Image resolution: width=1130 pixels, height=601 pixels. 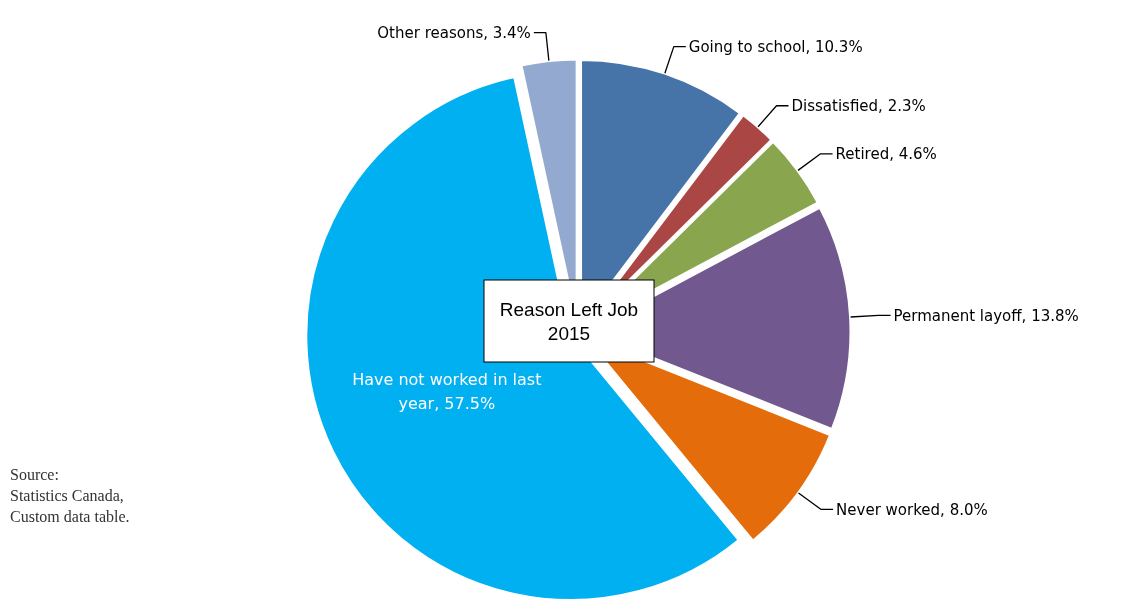 I want to click on slice-label: Never worked, 8.0%, so click(x=912, y=509).